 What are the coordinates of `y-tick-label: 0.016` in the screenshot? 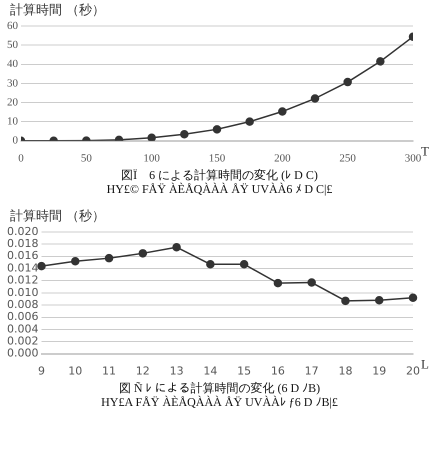 It's located at (22, 255).